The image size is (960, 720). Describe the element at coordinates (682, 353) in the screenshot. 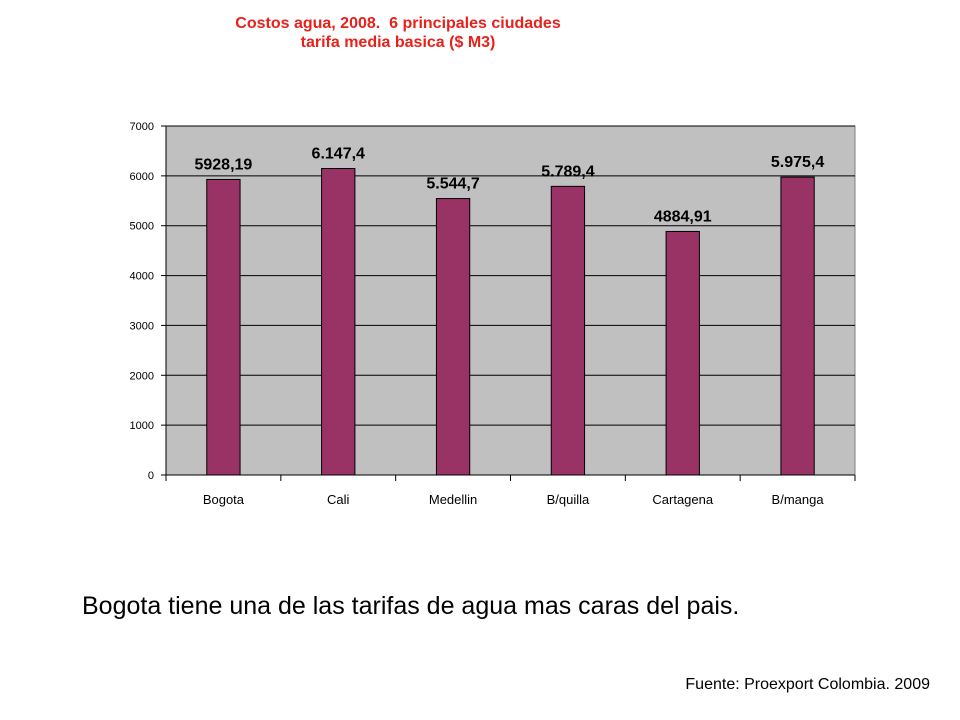

I see `bar-cartagena` at that location.